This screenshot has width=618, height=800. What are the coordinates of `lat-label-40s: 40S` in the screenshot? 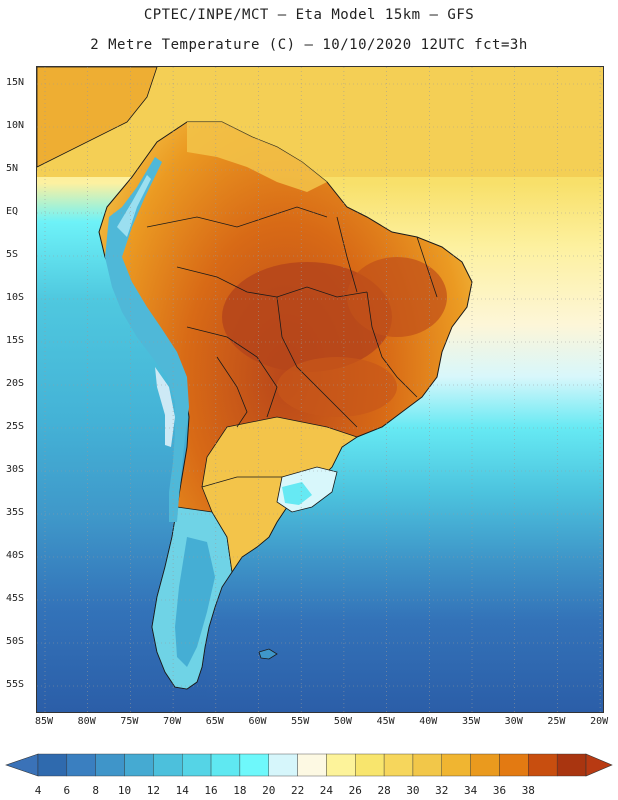 It's located at (15, 555).